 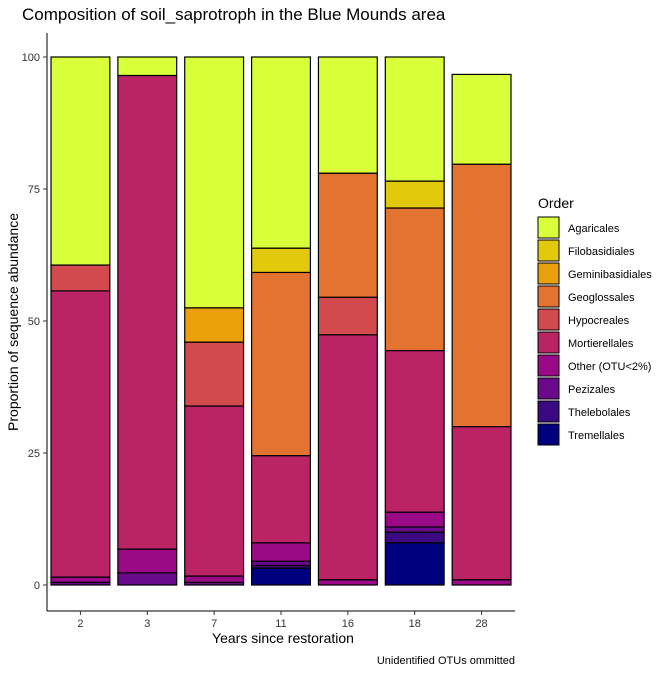 I want to click on legend-item: Mortierellales, so click(x=585, y=342).